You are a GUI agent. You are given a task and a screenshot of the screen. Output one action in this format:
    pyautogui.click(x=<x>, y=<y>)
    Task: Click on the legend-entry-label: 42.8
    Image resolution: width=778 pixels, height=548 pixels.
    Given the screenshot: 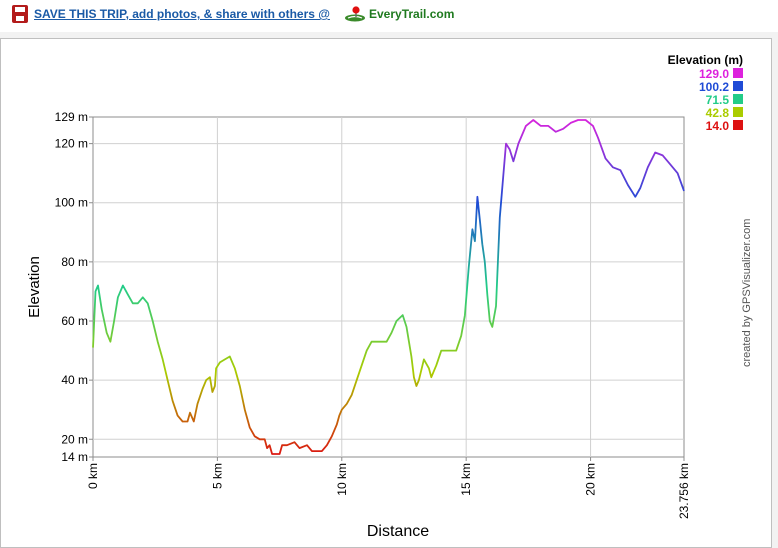 What is the action you would take?
    pyautogui.click(x=718, y=113)
    